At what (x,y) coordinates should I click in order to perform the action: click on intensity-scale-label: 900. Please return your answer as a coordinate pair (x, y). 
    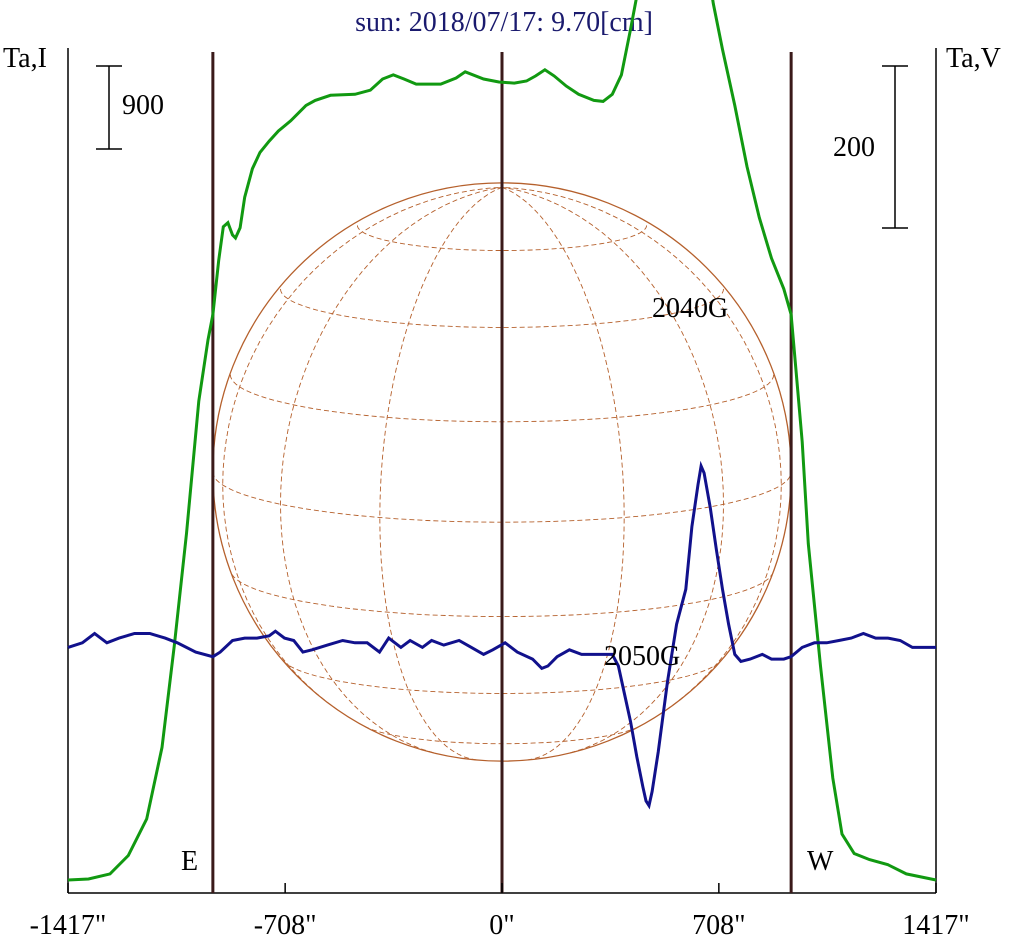
    Looking at the image, I should click on (143, 105).